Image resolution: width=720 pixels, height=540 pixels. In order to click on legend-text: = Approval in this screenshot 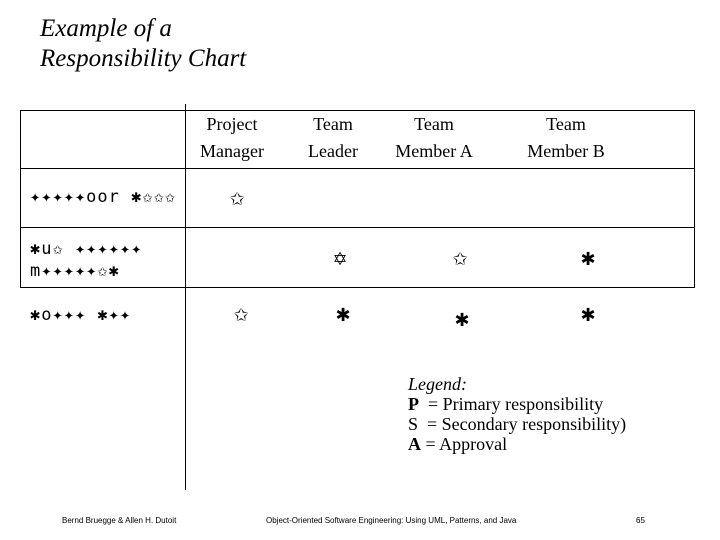, I will do `click(466, 444)`.